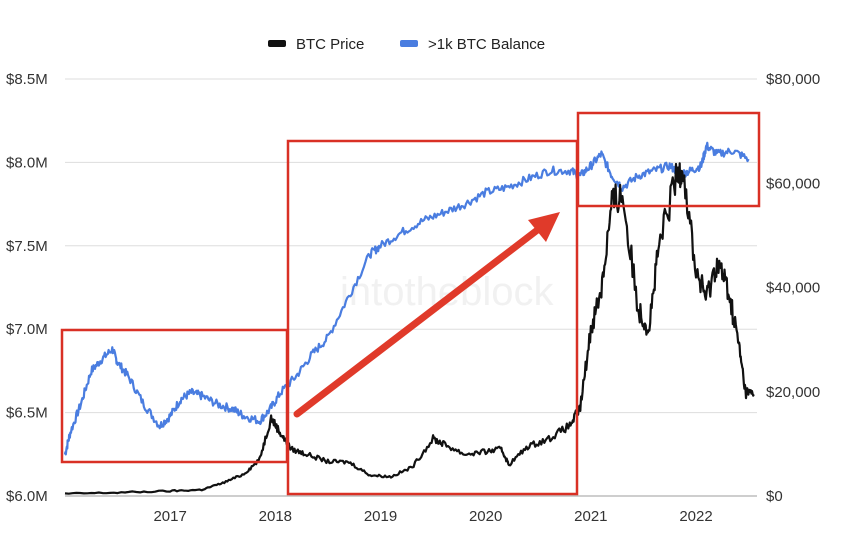  Describe the element at coordinates (793, 392) in the screenshot. I see `right-tick-label: $20,000` at that location.